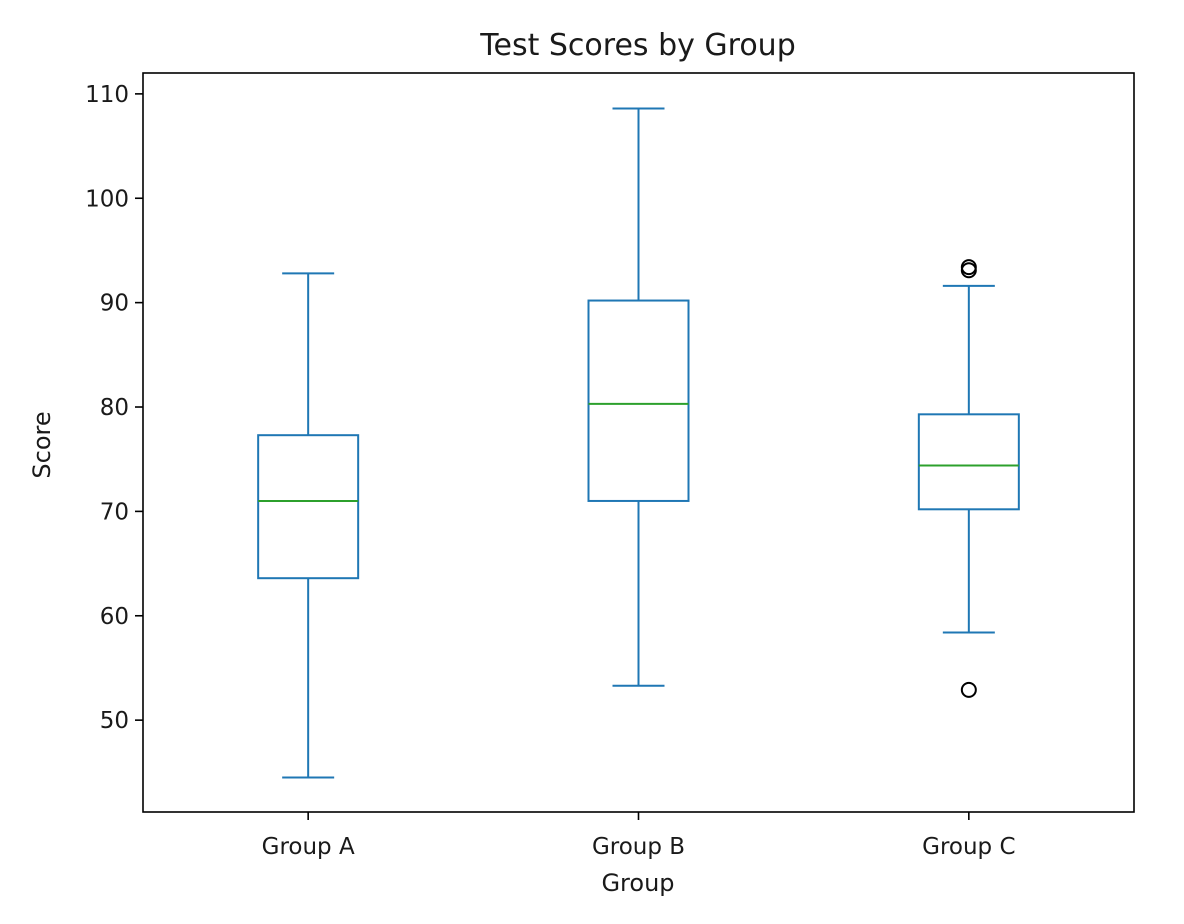 The image size is (1184, 924). I want to click on chart-title: Test Scores by Group, so click(637, 45).